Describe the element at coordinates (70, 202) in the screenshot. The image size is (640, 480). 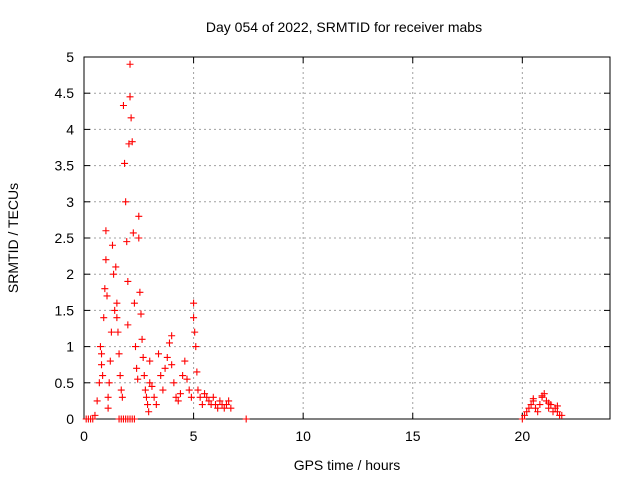
I see `y-tick-label: 3` at that location.